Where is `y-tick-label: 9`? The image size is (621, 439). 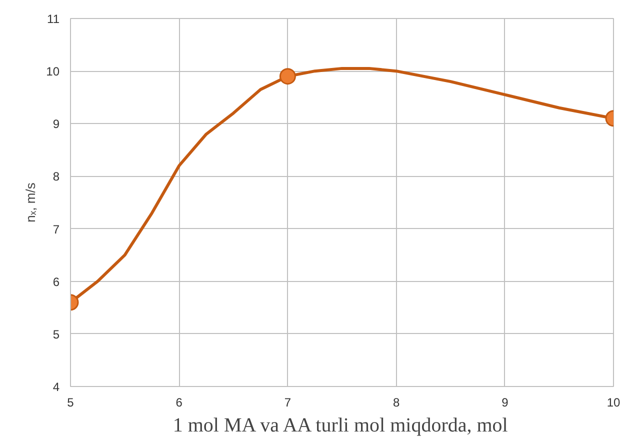
y-tick-label: 9 is located at coordinates (56, 124).